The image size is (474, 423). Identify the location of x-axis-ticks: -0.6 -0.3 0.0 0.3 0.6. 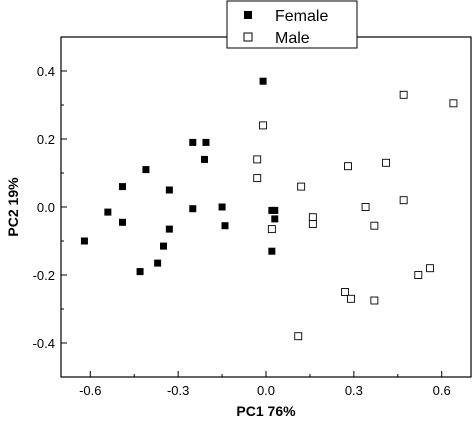
(265, 384).